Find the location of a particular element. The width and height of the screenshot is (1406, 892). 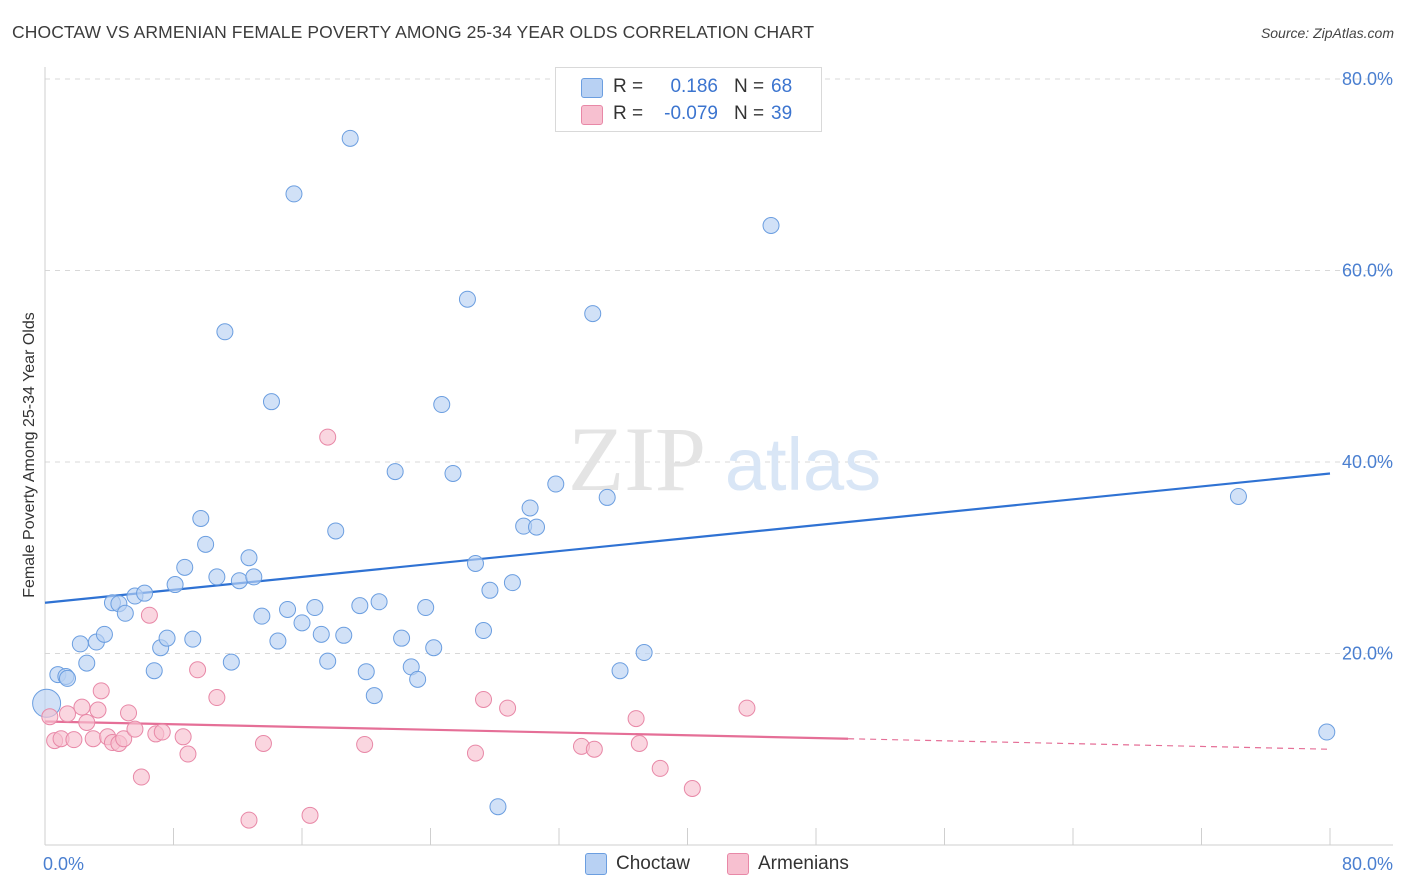

n-value: 68 is located at coordinates (782, 86).